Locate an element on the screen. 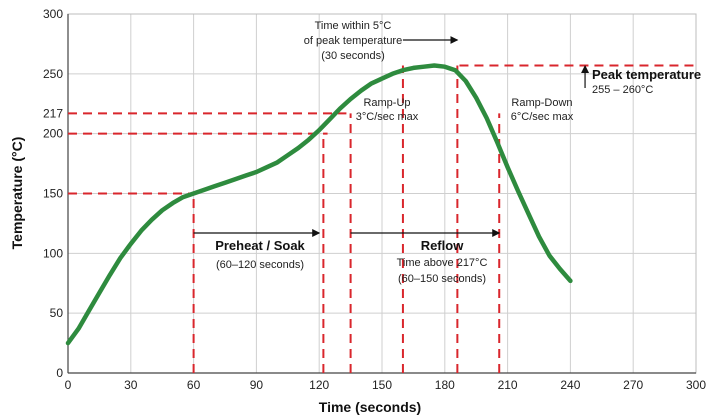  x-axis-title: Time (seconds) is located at coordinates (370, 407).